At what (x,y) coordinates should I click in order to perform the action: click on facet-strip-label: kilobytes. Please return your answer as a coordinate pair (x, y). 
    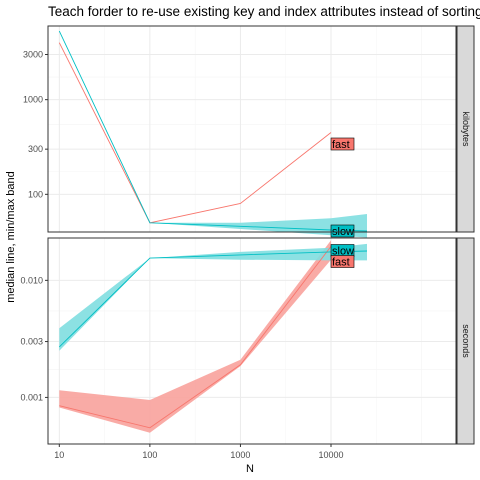
    Looking at the image, I should click on (466, 129).